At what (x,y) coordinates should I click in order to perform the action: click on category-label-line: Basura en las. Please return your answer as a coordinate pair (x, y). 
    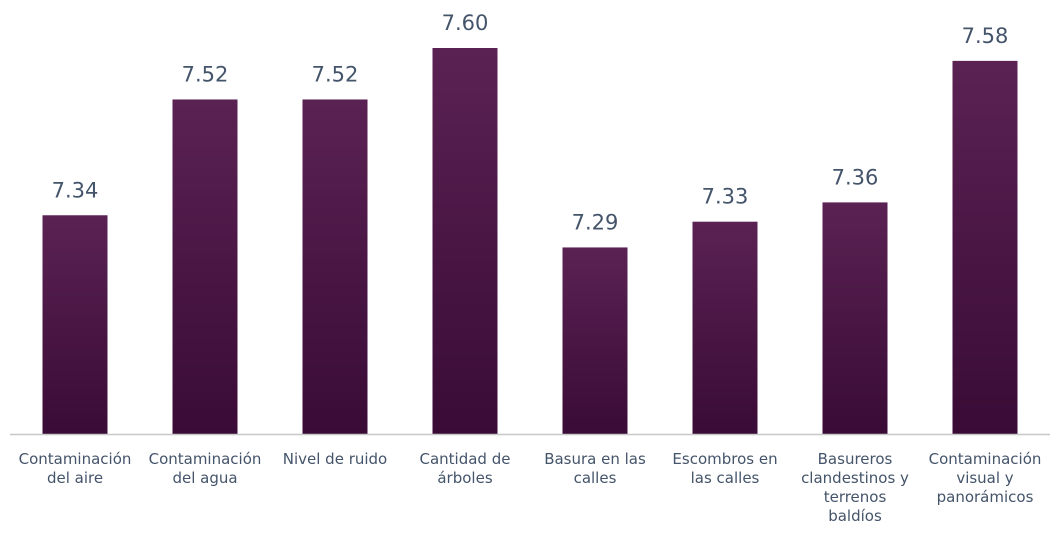
    Looking at the image, I should click on (595, 459).